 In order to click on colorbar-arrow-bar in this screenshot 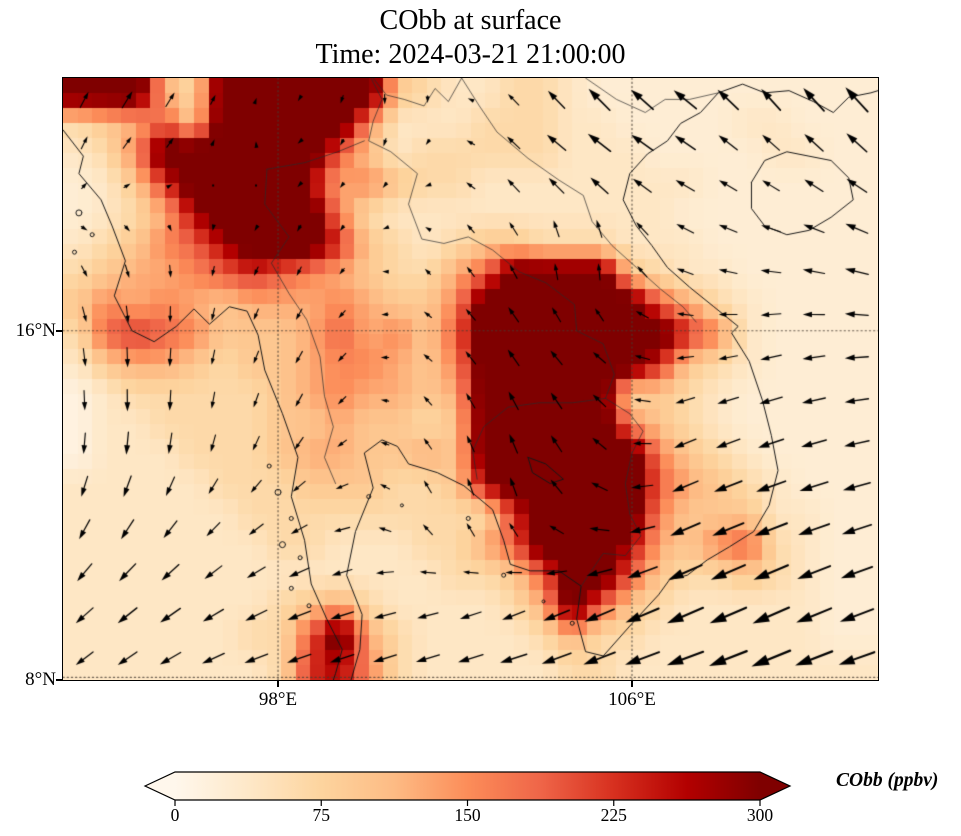, I will do `click(467, 786)`.